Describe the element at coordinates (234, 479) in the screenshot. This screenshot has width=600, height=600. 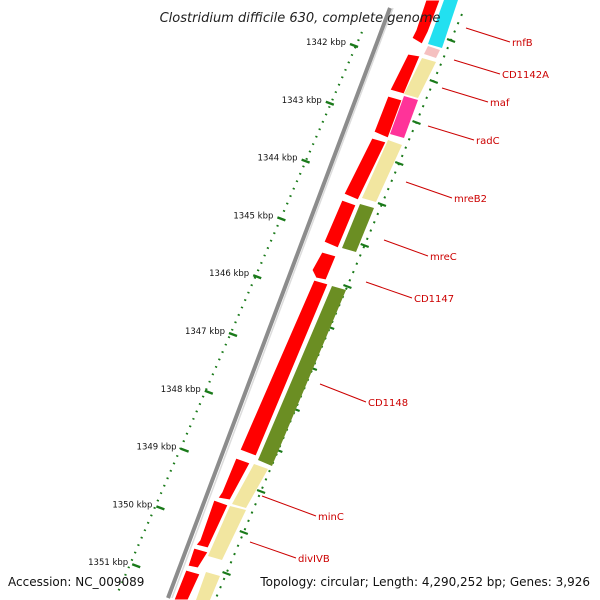
I see `cds-minC` at that location.